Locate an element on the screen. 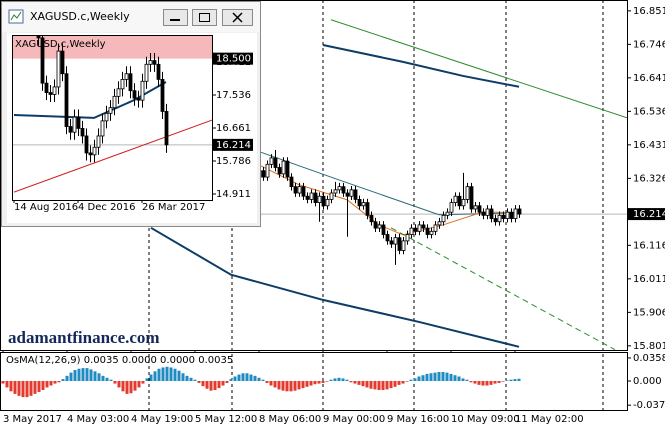 The height and width of the screenshot is (425, 665). watermark: adamantfinance.com is located at coordinates (84, 337).